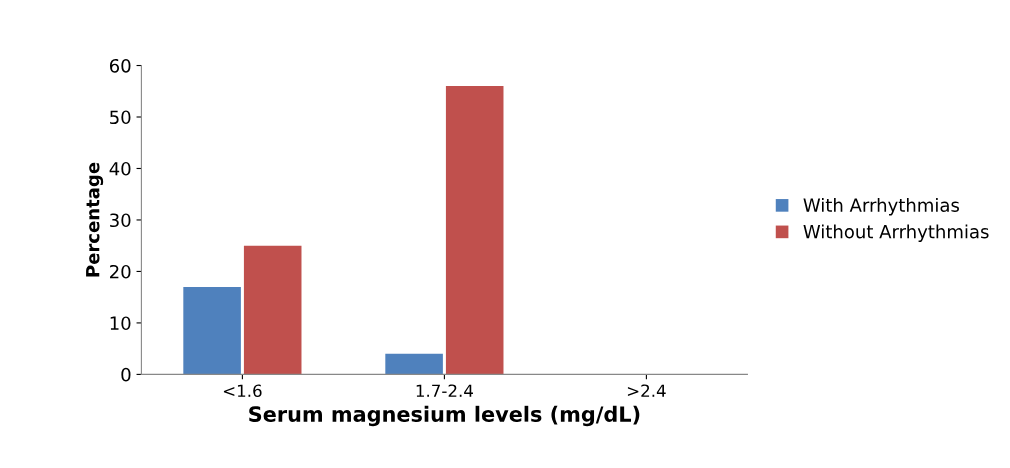 Image resolution: width=1010 pixels, height=468 pixels. I want to click on x-axis-title: Serum magnesium levels (mg/dL), so click(444, 416).